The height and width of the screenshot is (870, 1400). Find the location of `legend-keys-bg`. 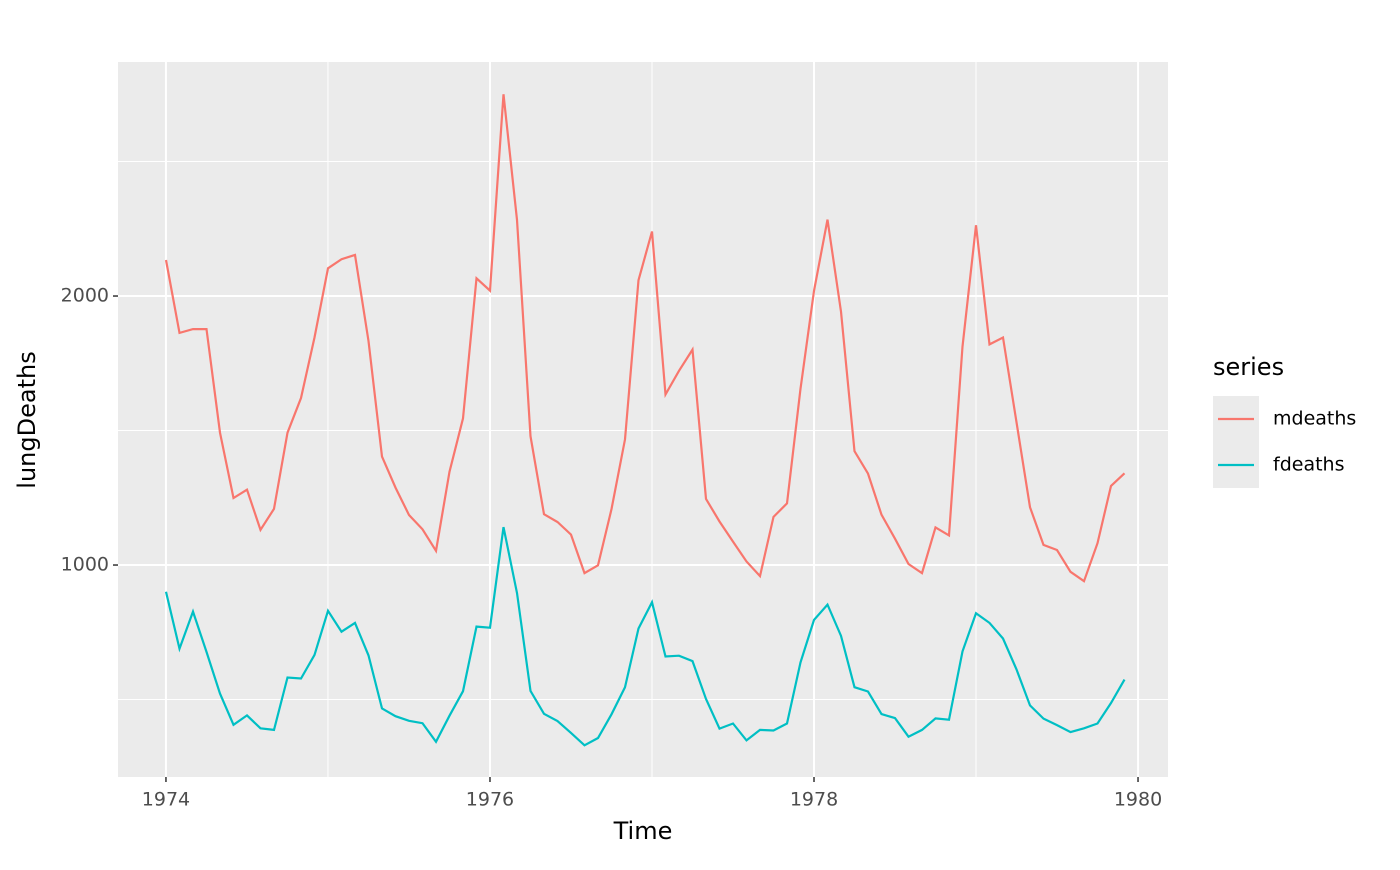

legend-keys-bg is located at coordinates (1236, 442).